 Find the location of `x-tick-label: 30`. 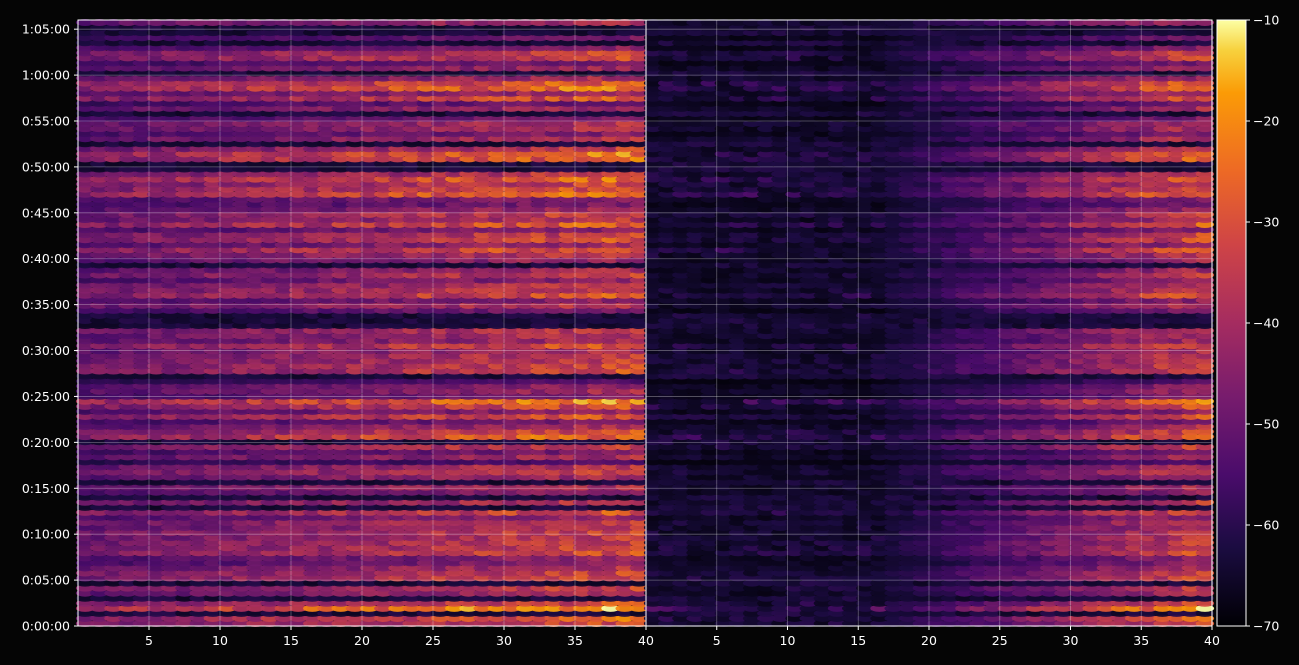

x-tick-label: 30 is located at coordinates (504, 640).